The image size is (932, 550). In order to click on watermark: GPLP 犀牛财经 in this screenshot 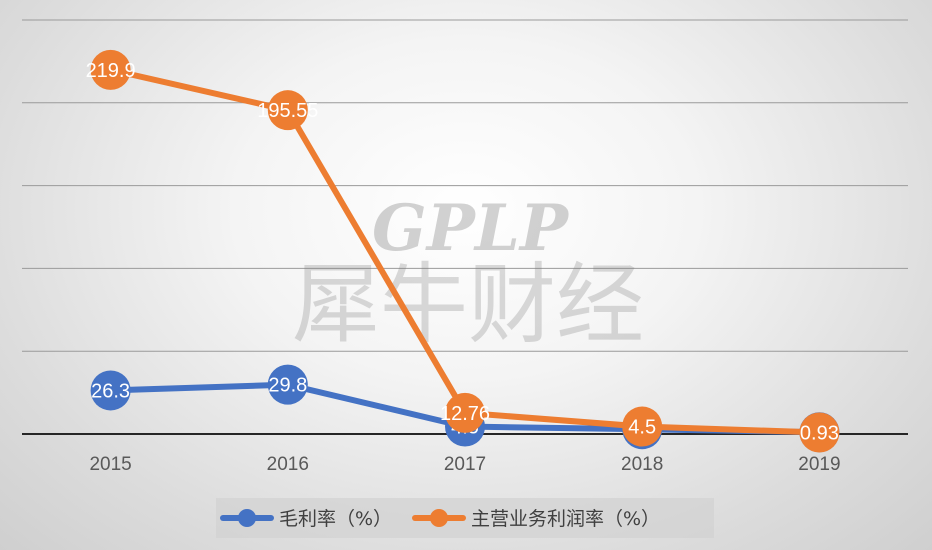, I will do `click(468, 273)`.